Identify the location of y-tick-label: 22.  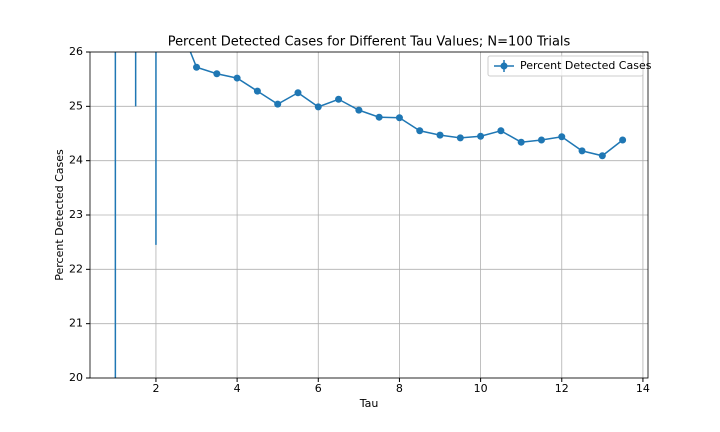
(76, 268).